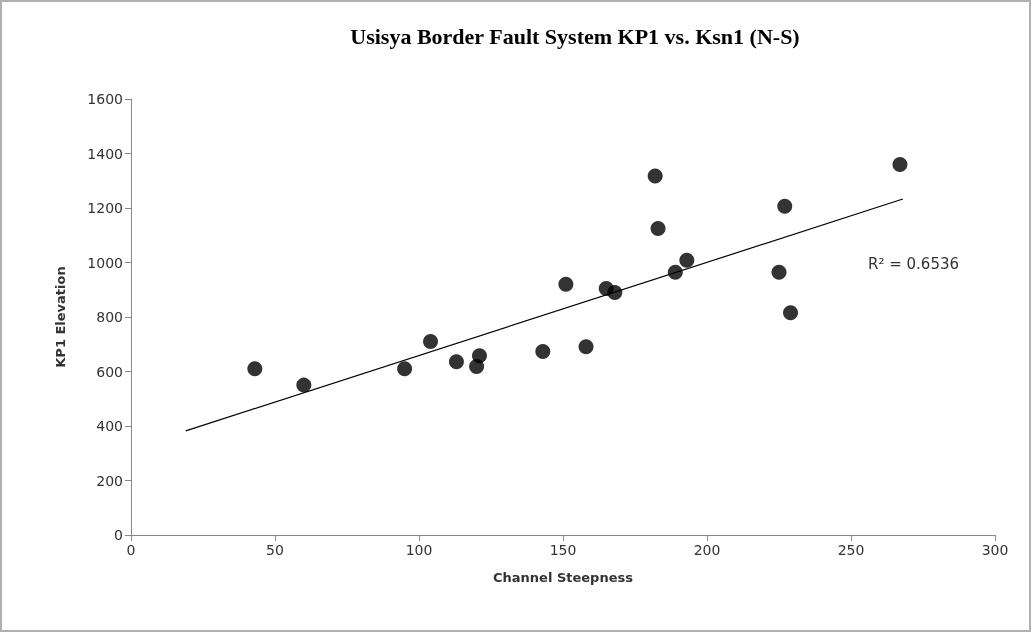 The image size is (1031, 632). I want to click on x-tick-label: 100, so click(419, 550).